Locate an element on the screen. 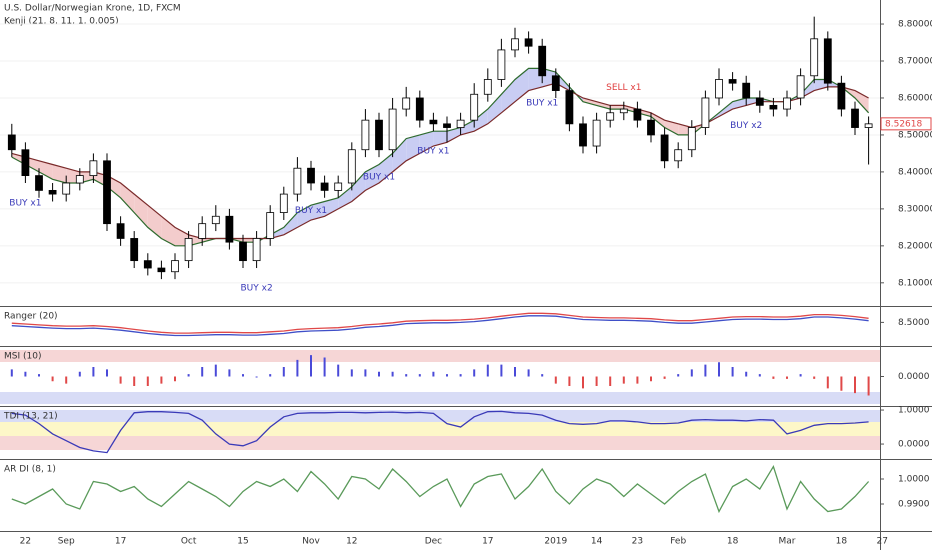  pane-title: Ranger (20) is located at coordinates (31, 317).